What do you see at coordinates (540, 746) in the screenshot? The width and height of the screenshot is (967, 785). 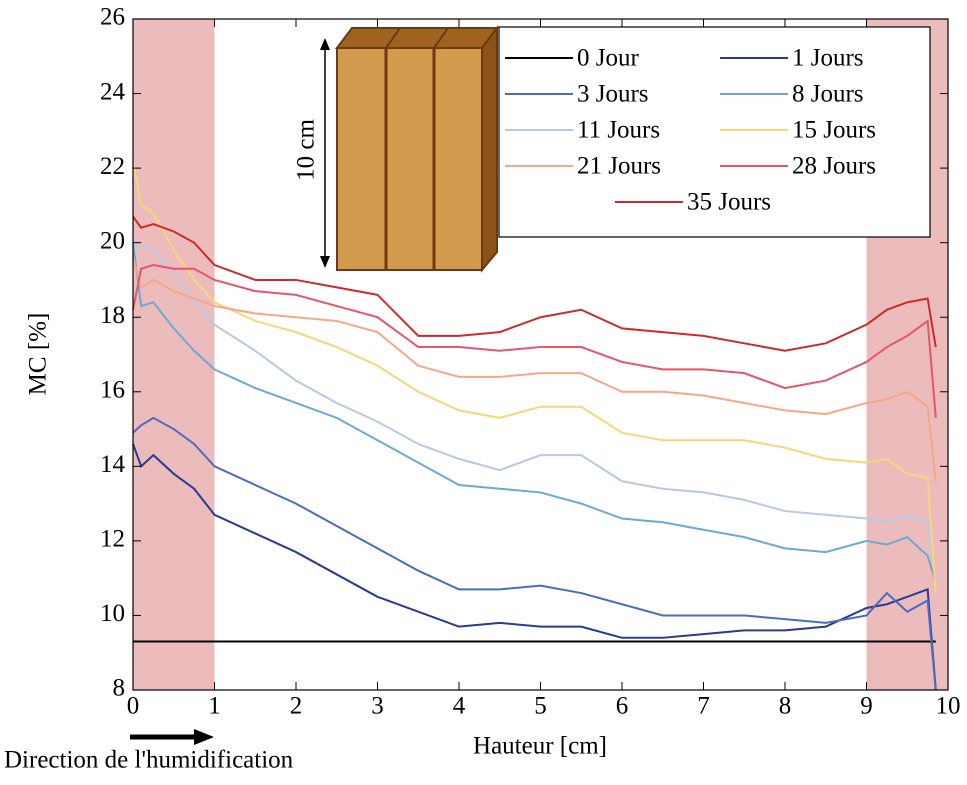 I see `x-axis-label: Hauteur [cm]` at bounding box center [540, 746].